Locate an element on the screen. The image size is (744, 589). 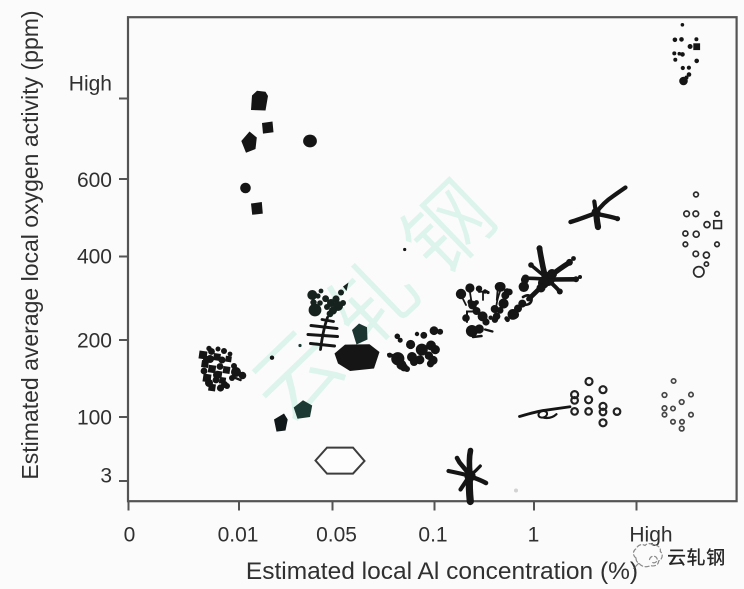
svg-text: 0.1 is located at coordinates (432, 535).